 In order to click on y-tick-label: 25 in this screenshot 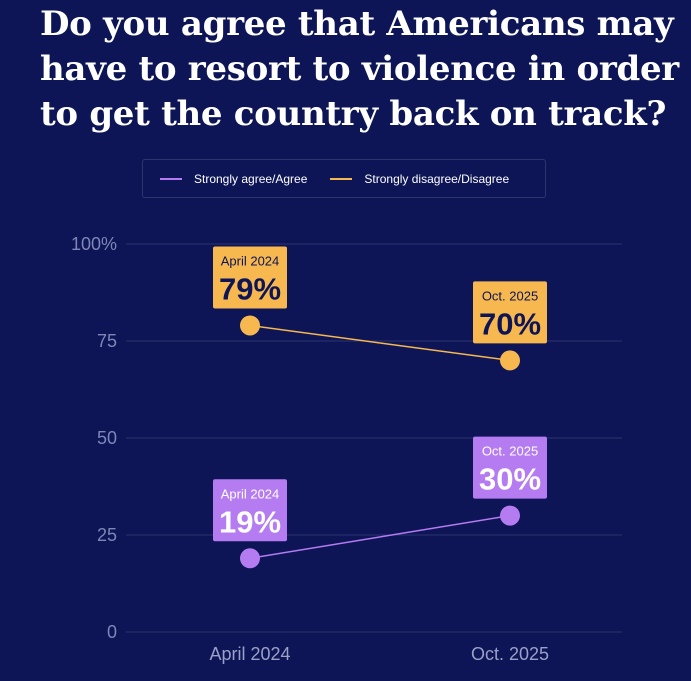, I will do `click(107, 535)`.